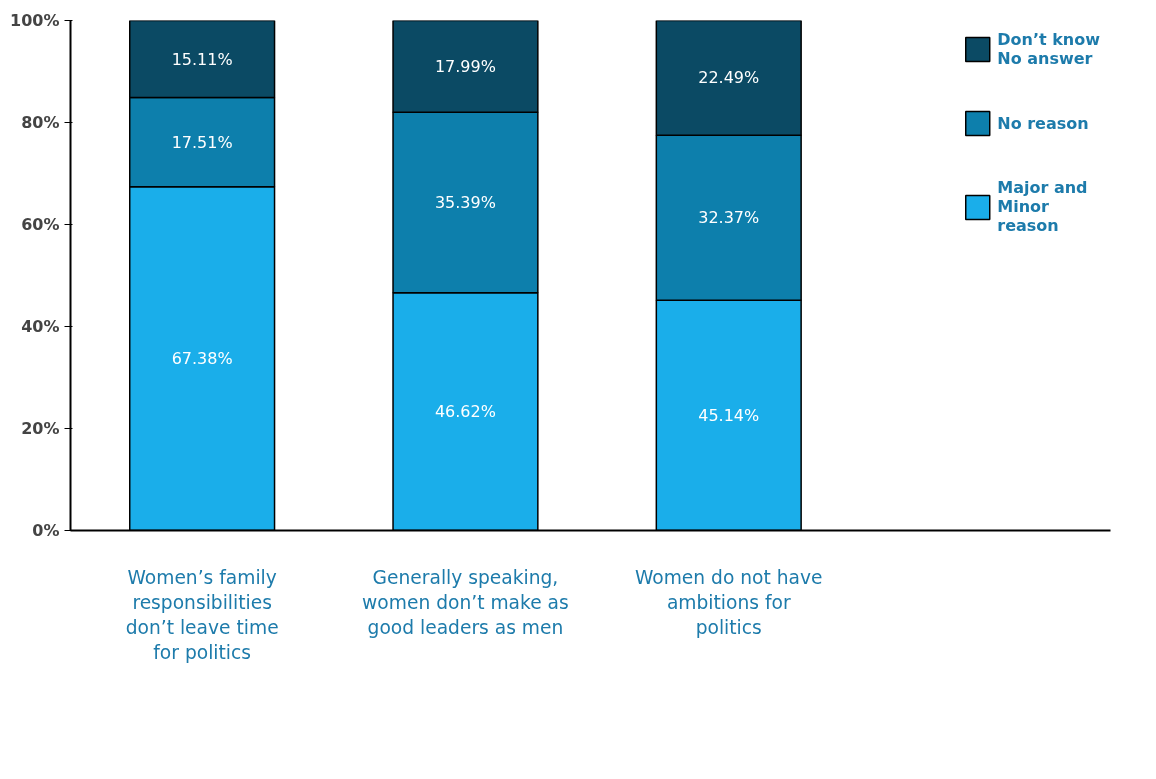 This screenshot has height=779, width=1156. I want to click on y-tick-label: 60%, so click(40, 224).